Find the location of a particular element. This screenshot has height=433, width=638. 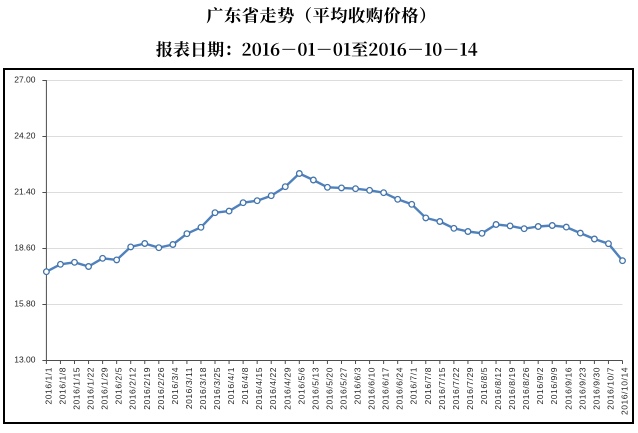

svg-text: 2016/1/1 is located at coordinates (48, 386).